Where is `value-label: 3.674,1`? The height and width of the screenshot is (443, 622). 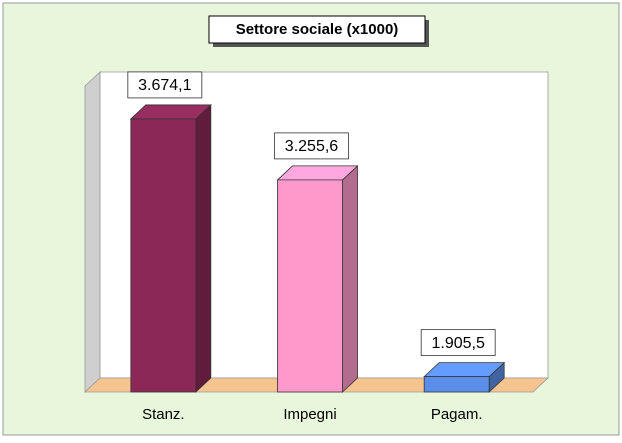 value-label: 3.674,1 is located at coordinates (164, 85).